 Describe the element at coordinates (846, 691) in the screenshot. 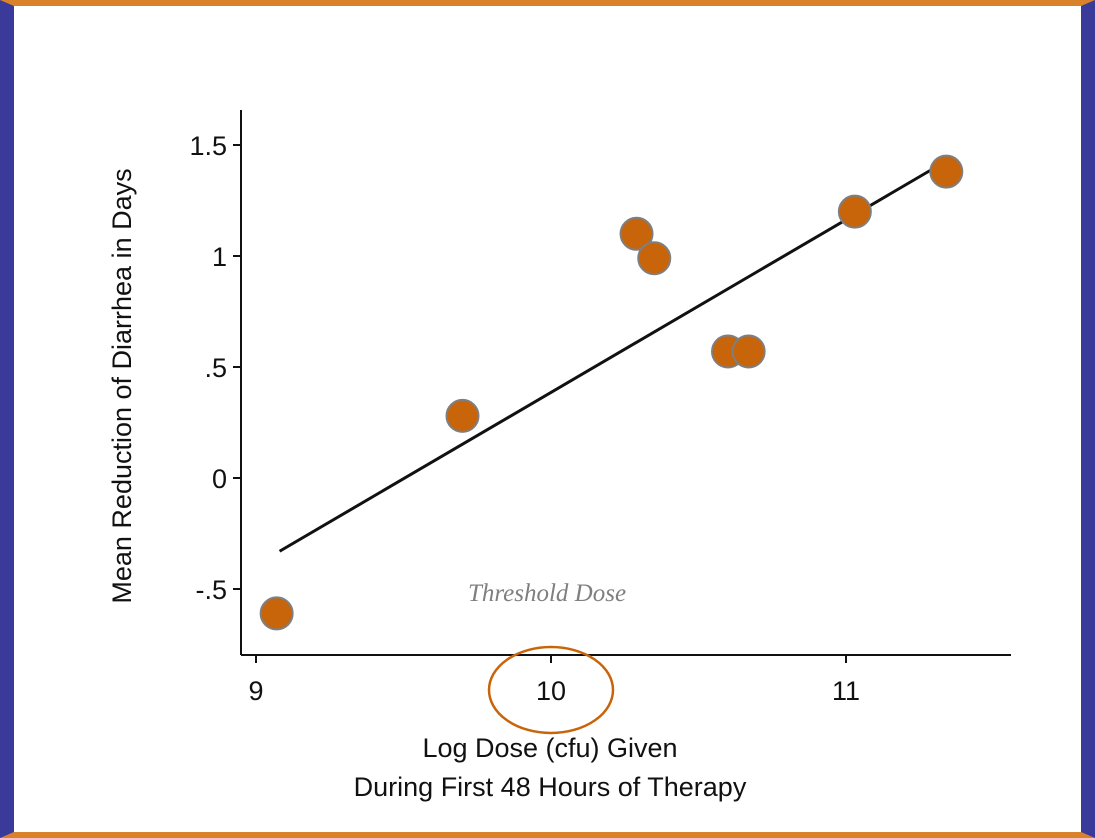

I see `x-tick-label: 11` at that location.